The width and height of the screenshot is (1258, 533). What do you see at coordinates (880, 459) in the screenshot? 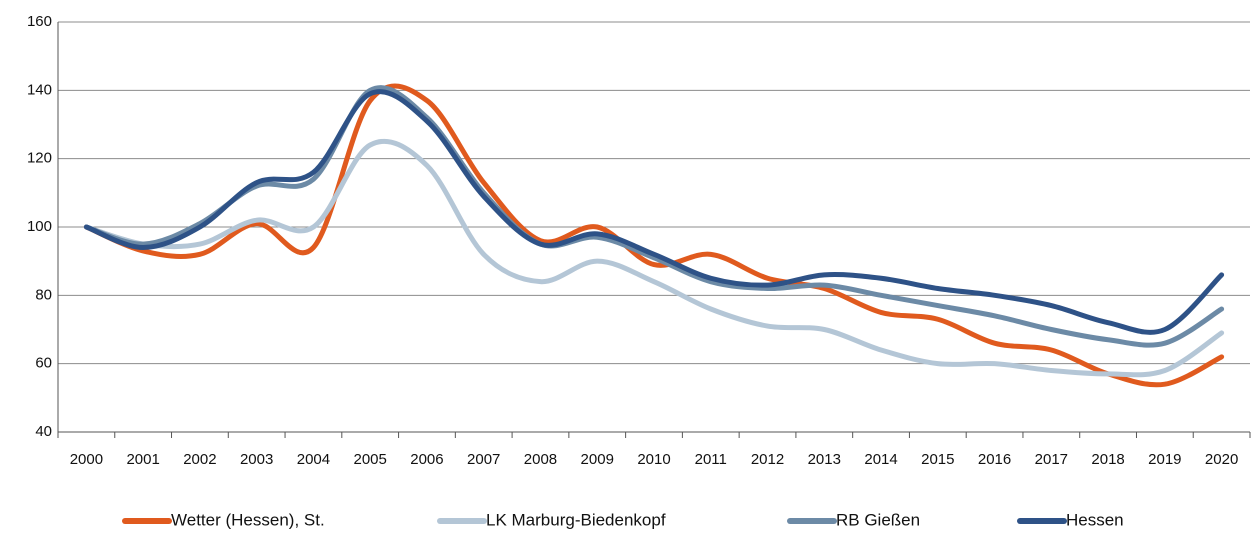
I see `x-tick-label: 2014` at bounding box center [880, 459].